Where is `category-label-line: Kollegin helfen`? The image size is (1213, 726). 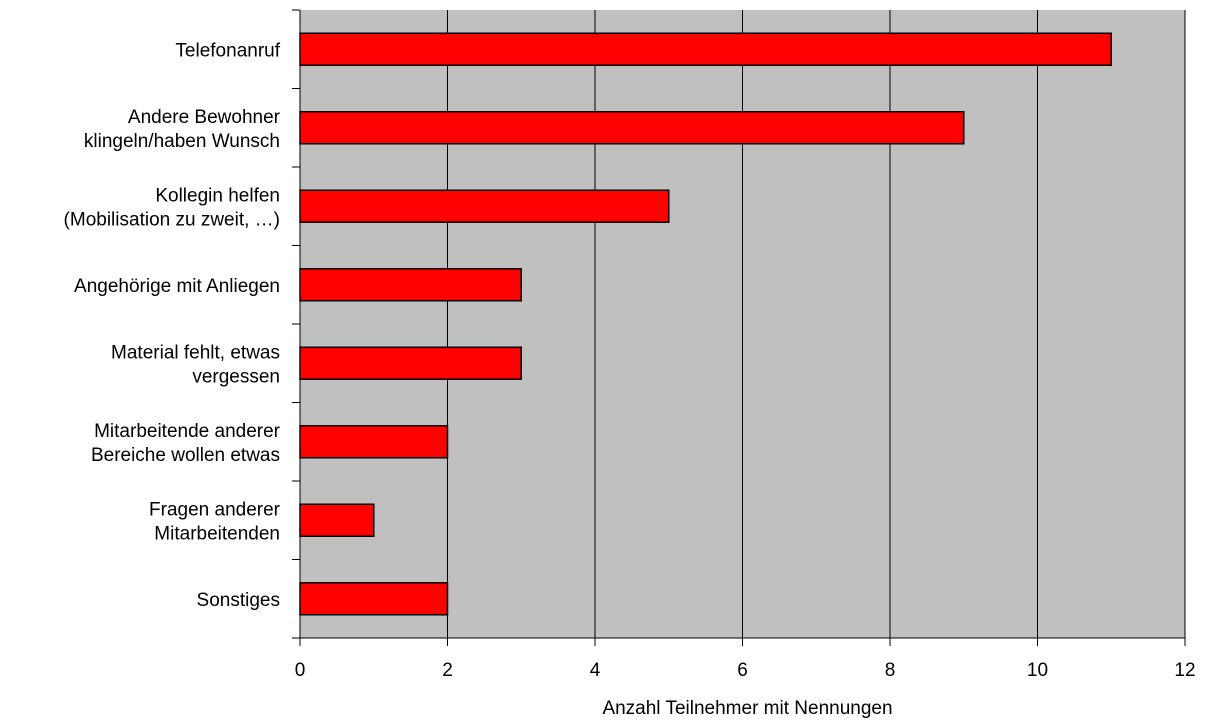
category-label-line: Kollegin helfen is located at coordinates (217, 195).